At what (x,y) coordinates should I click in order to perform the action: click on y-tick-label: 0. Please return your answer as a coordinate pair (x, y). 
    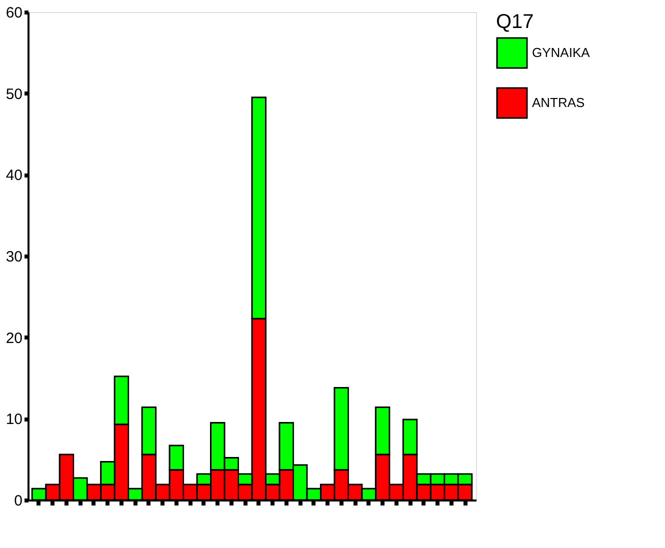
    Looking at the image, I should click on (18, 501).